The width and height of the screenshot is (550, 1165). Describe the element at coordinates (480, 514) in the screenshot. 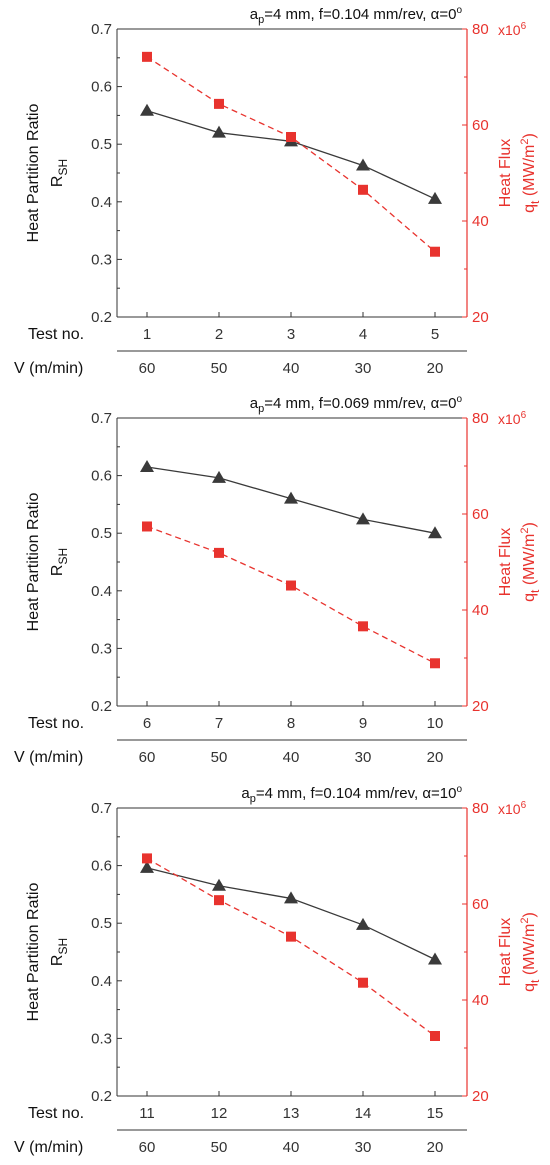

I see `right-tick-label: 60` at that location.